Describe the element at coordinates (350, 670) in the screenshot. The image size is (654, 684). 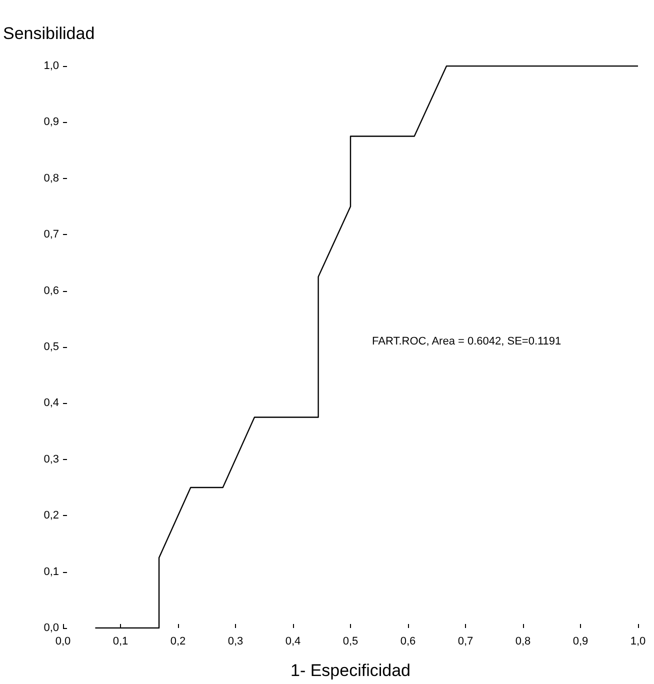
I see `x-axis-title: 1- Especificidad` at that location.